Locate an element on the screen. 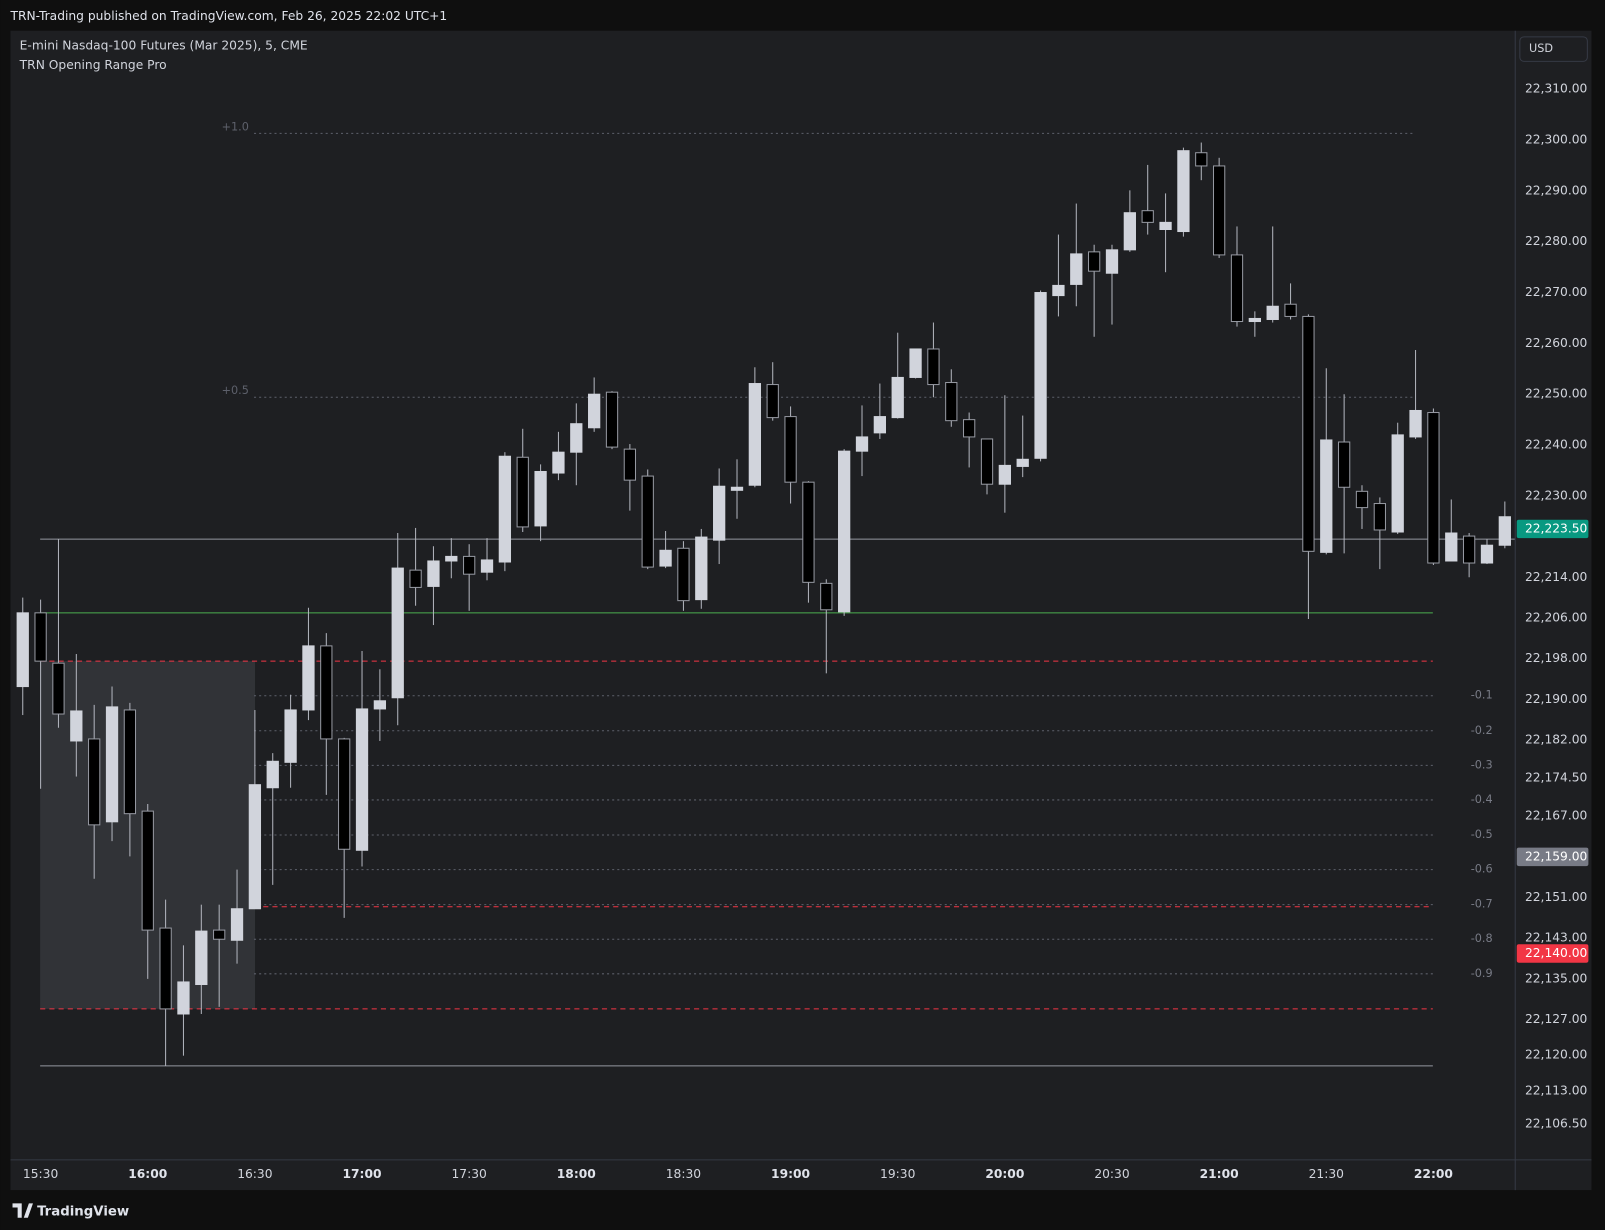 The image size is (1605, 1230). level-label: -0.4 is located at coordinates (1482, 799).